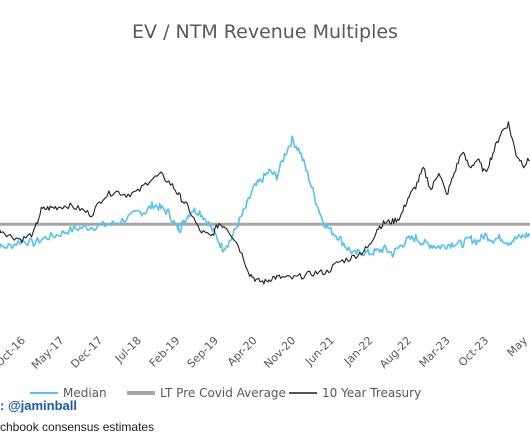 This screenshot has height=442, width=530. Describe the element at coordinates (265, 32) in the screenshot. I see `chart-title: EV / NTM Revenue Multiples` at that location.